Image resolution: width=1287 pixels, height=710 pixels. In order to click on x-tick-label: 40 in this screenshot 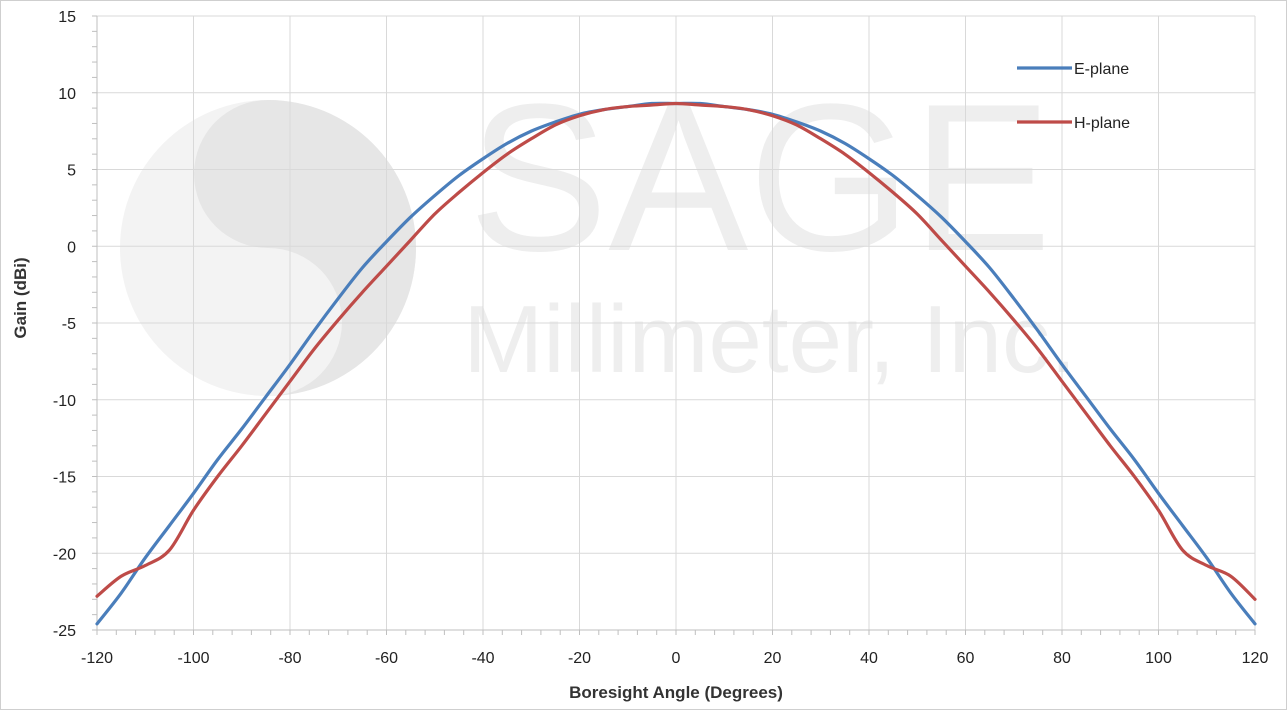, I will do `click(869, 658)`.